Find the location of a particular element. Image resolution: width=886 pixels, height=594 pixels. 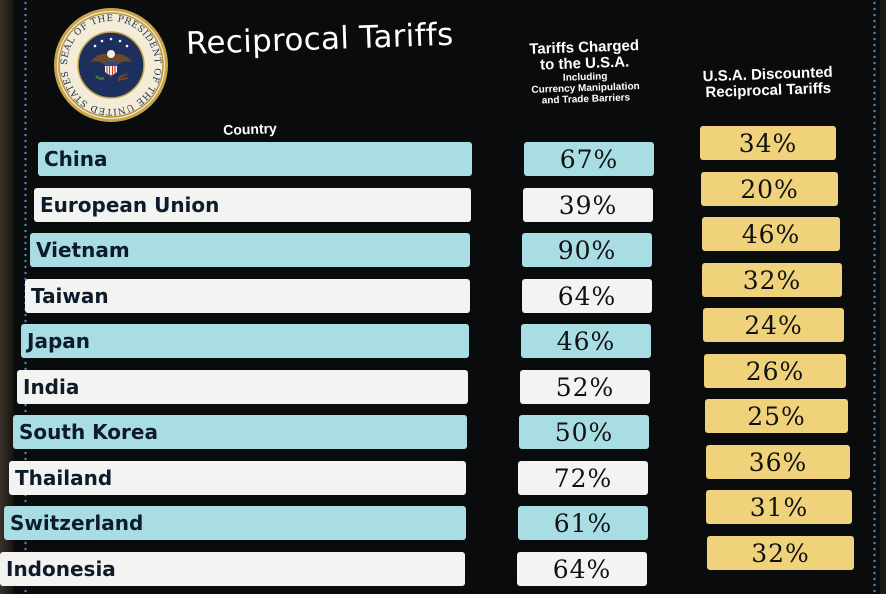

table-row: Vietnam 90% 46% is located at coordinates (443, 245).